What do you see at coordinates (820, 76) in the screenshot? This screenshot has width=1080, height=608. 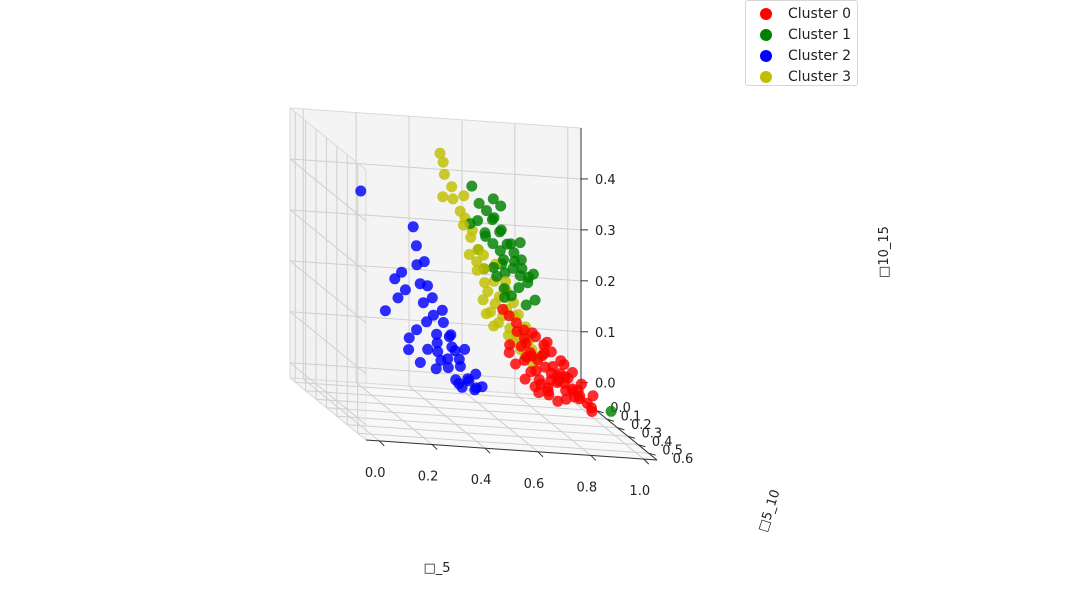 I see `legend-label: Cluster 3` at bounding box center [820, 76].